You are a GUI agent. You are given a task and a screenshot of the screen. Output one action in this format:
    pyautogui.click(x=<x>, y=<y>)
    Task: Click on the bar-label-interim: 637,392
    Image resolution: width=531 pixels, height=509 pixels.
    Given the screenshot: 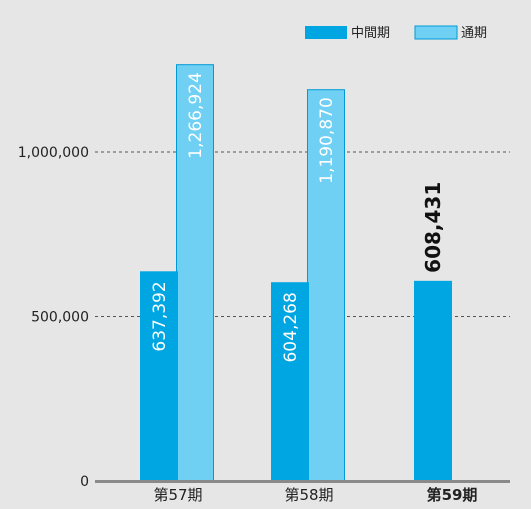 What is the action you would take?
    pyautogui.click(x=160, y=316)
    